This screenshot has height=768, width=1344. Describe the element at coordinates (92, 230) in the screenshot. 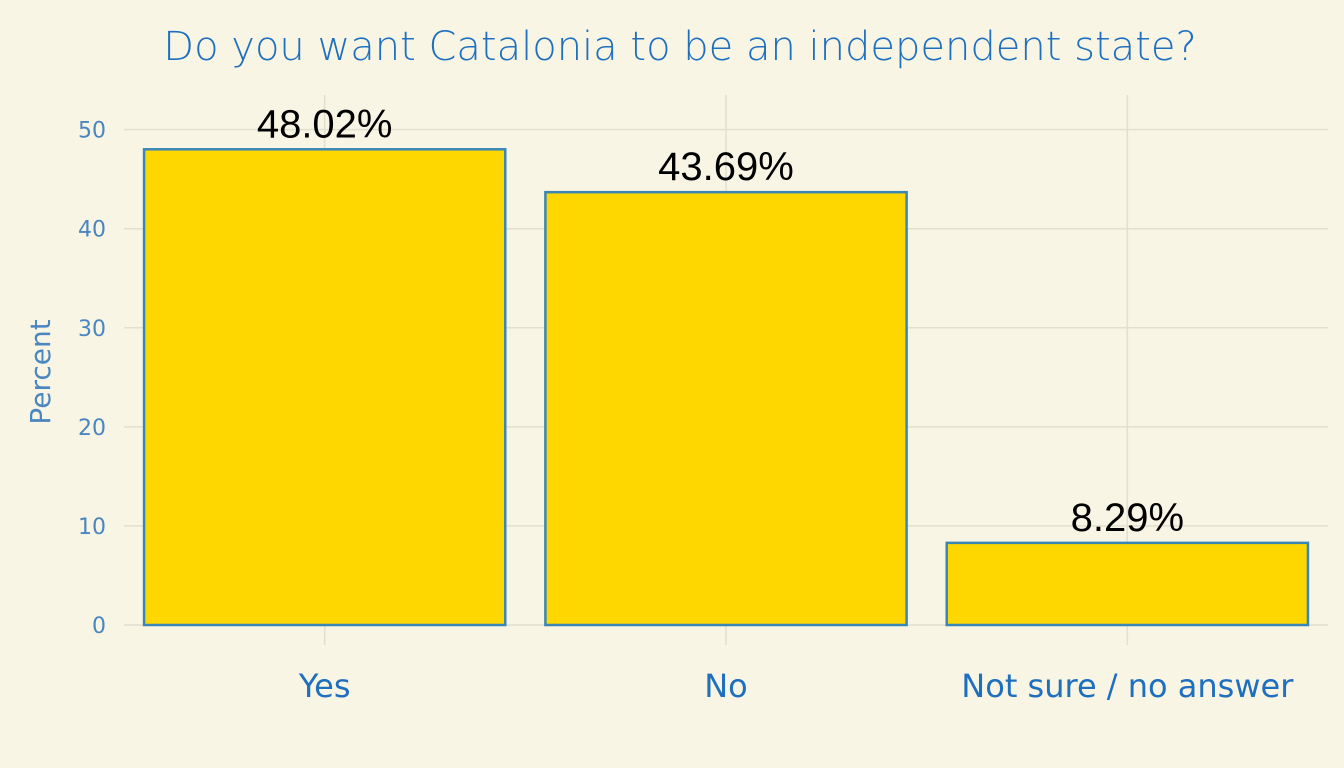

I see `y-tick-label: 40` at that location.